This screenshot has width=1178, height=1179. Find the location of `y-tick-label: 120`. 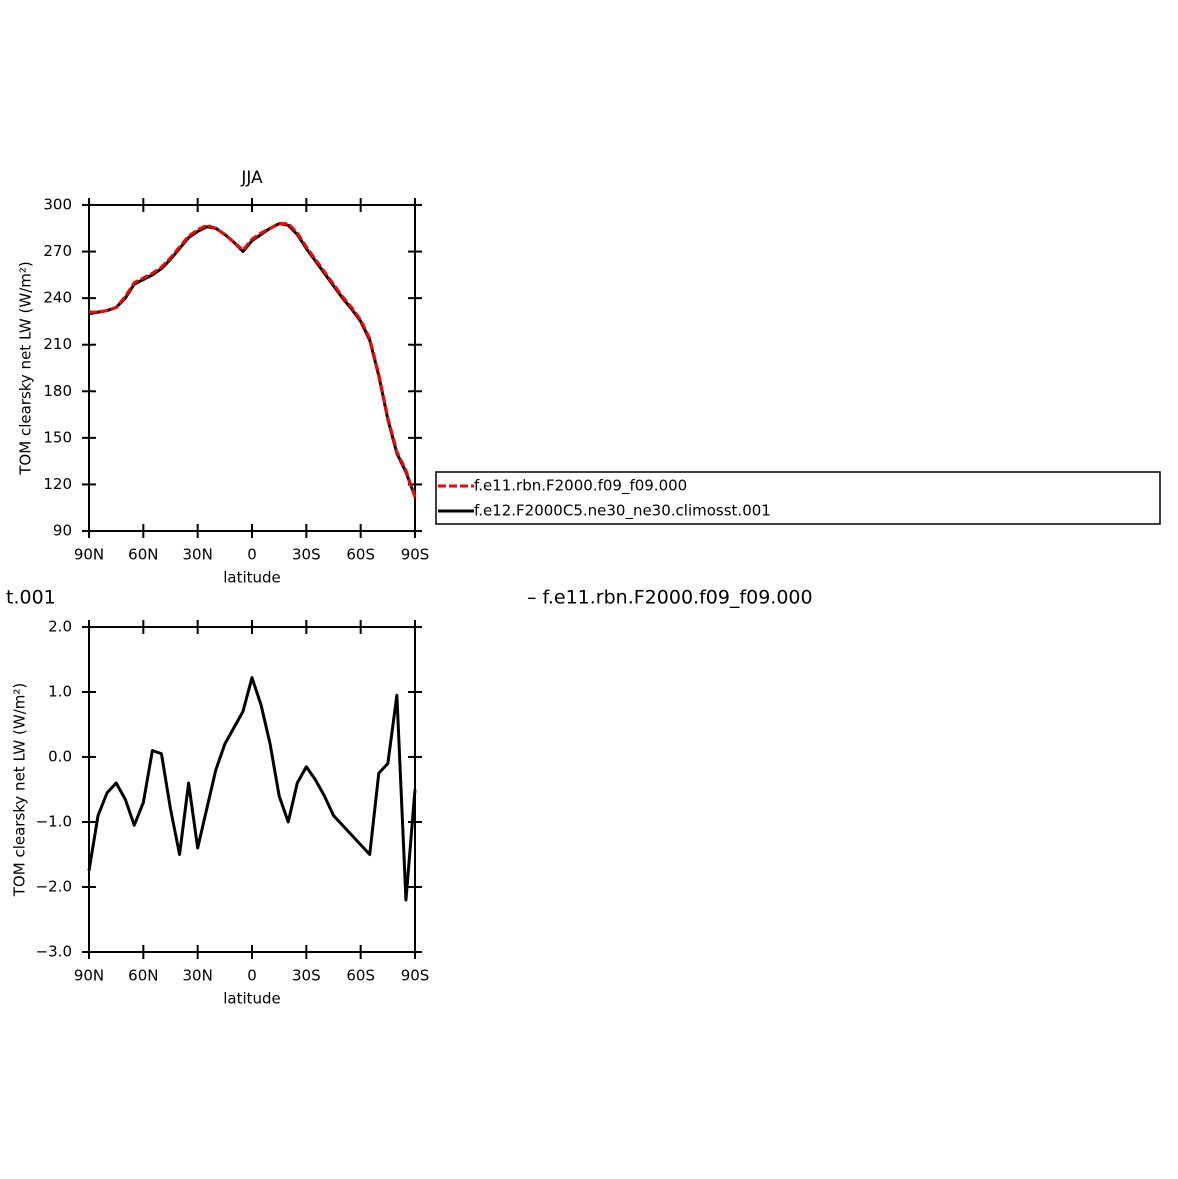

y-tick-label: 120 is located at coordinates (57, 484).